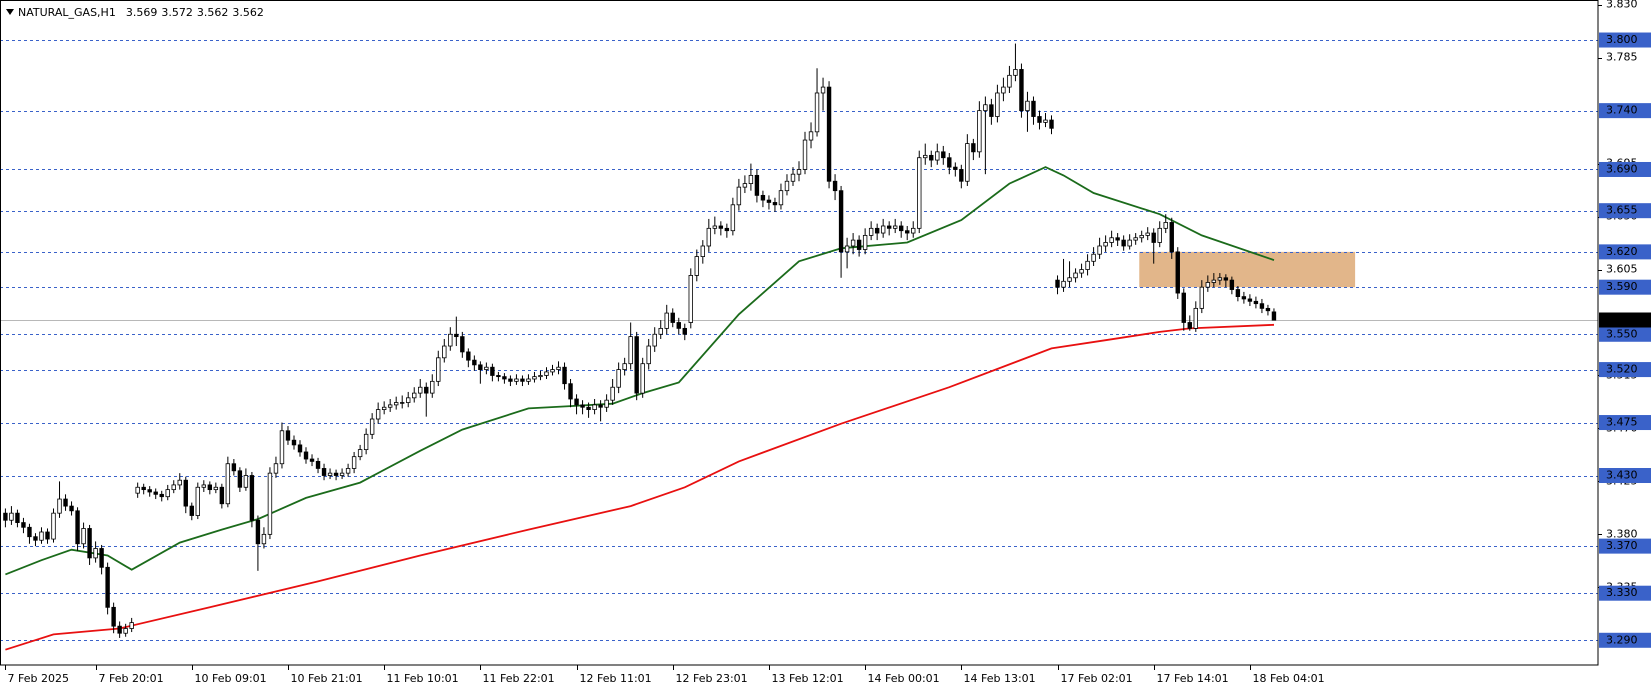 This screenshot has width=1651, height=691. What do you see at coordinates (1622, 168) in the screenshot?
I see `level-label: 3.690` at bounding box center [1622, 168].